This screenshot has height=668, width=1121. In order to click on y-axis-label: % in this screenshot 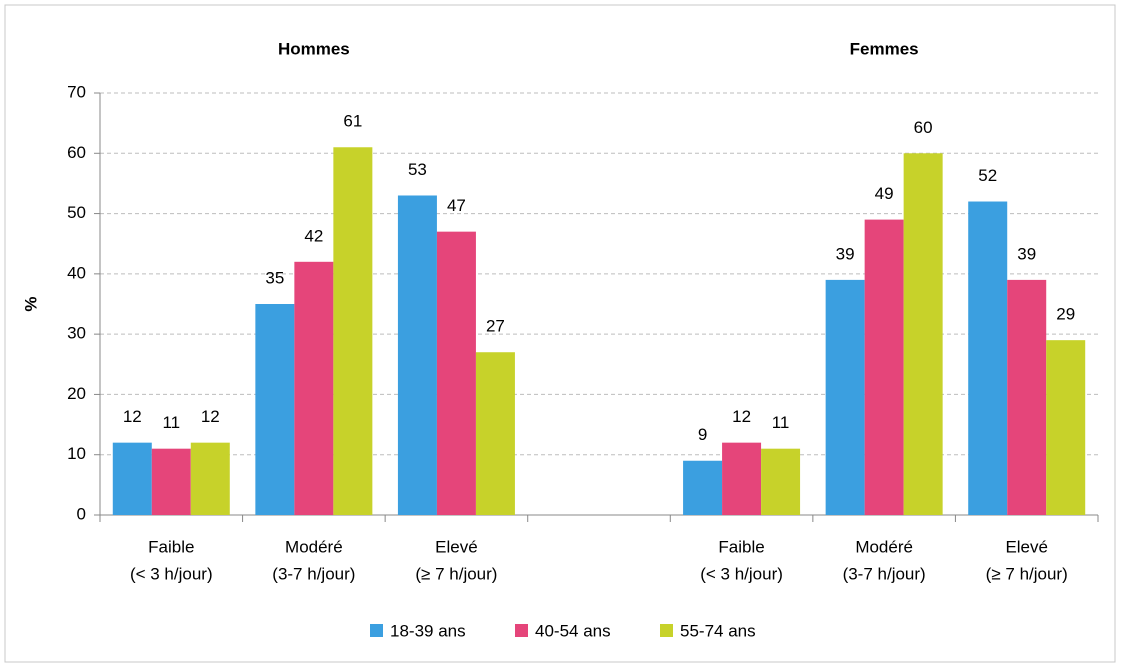, I will do `click(30, 303)`.